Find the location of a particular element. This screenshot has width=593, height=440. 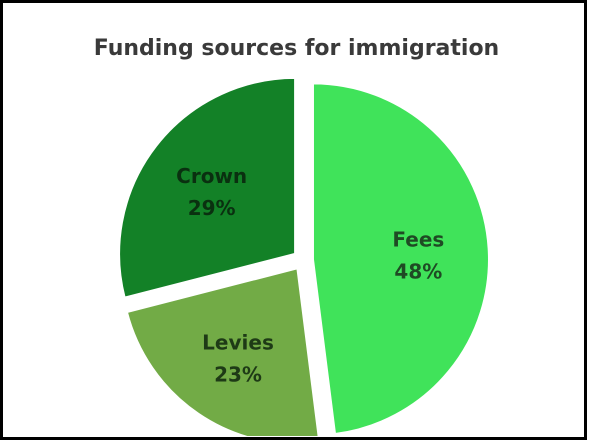

slice-percent-fees: 48% is located at coordinates (418, 272).